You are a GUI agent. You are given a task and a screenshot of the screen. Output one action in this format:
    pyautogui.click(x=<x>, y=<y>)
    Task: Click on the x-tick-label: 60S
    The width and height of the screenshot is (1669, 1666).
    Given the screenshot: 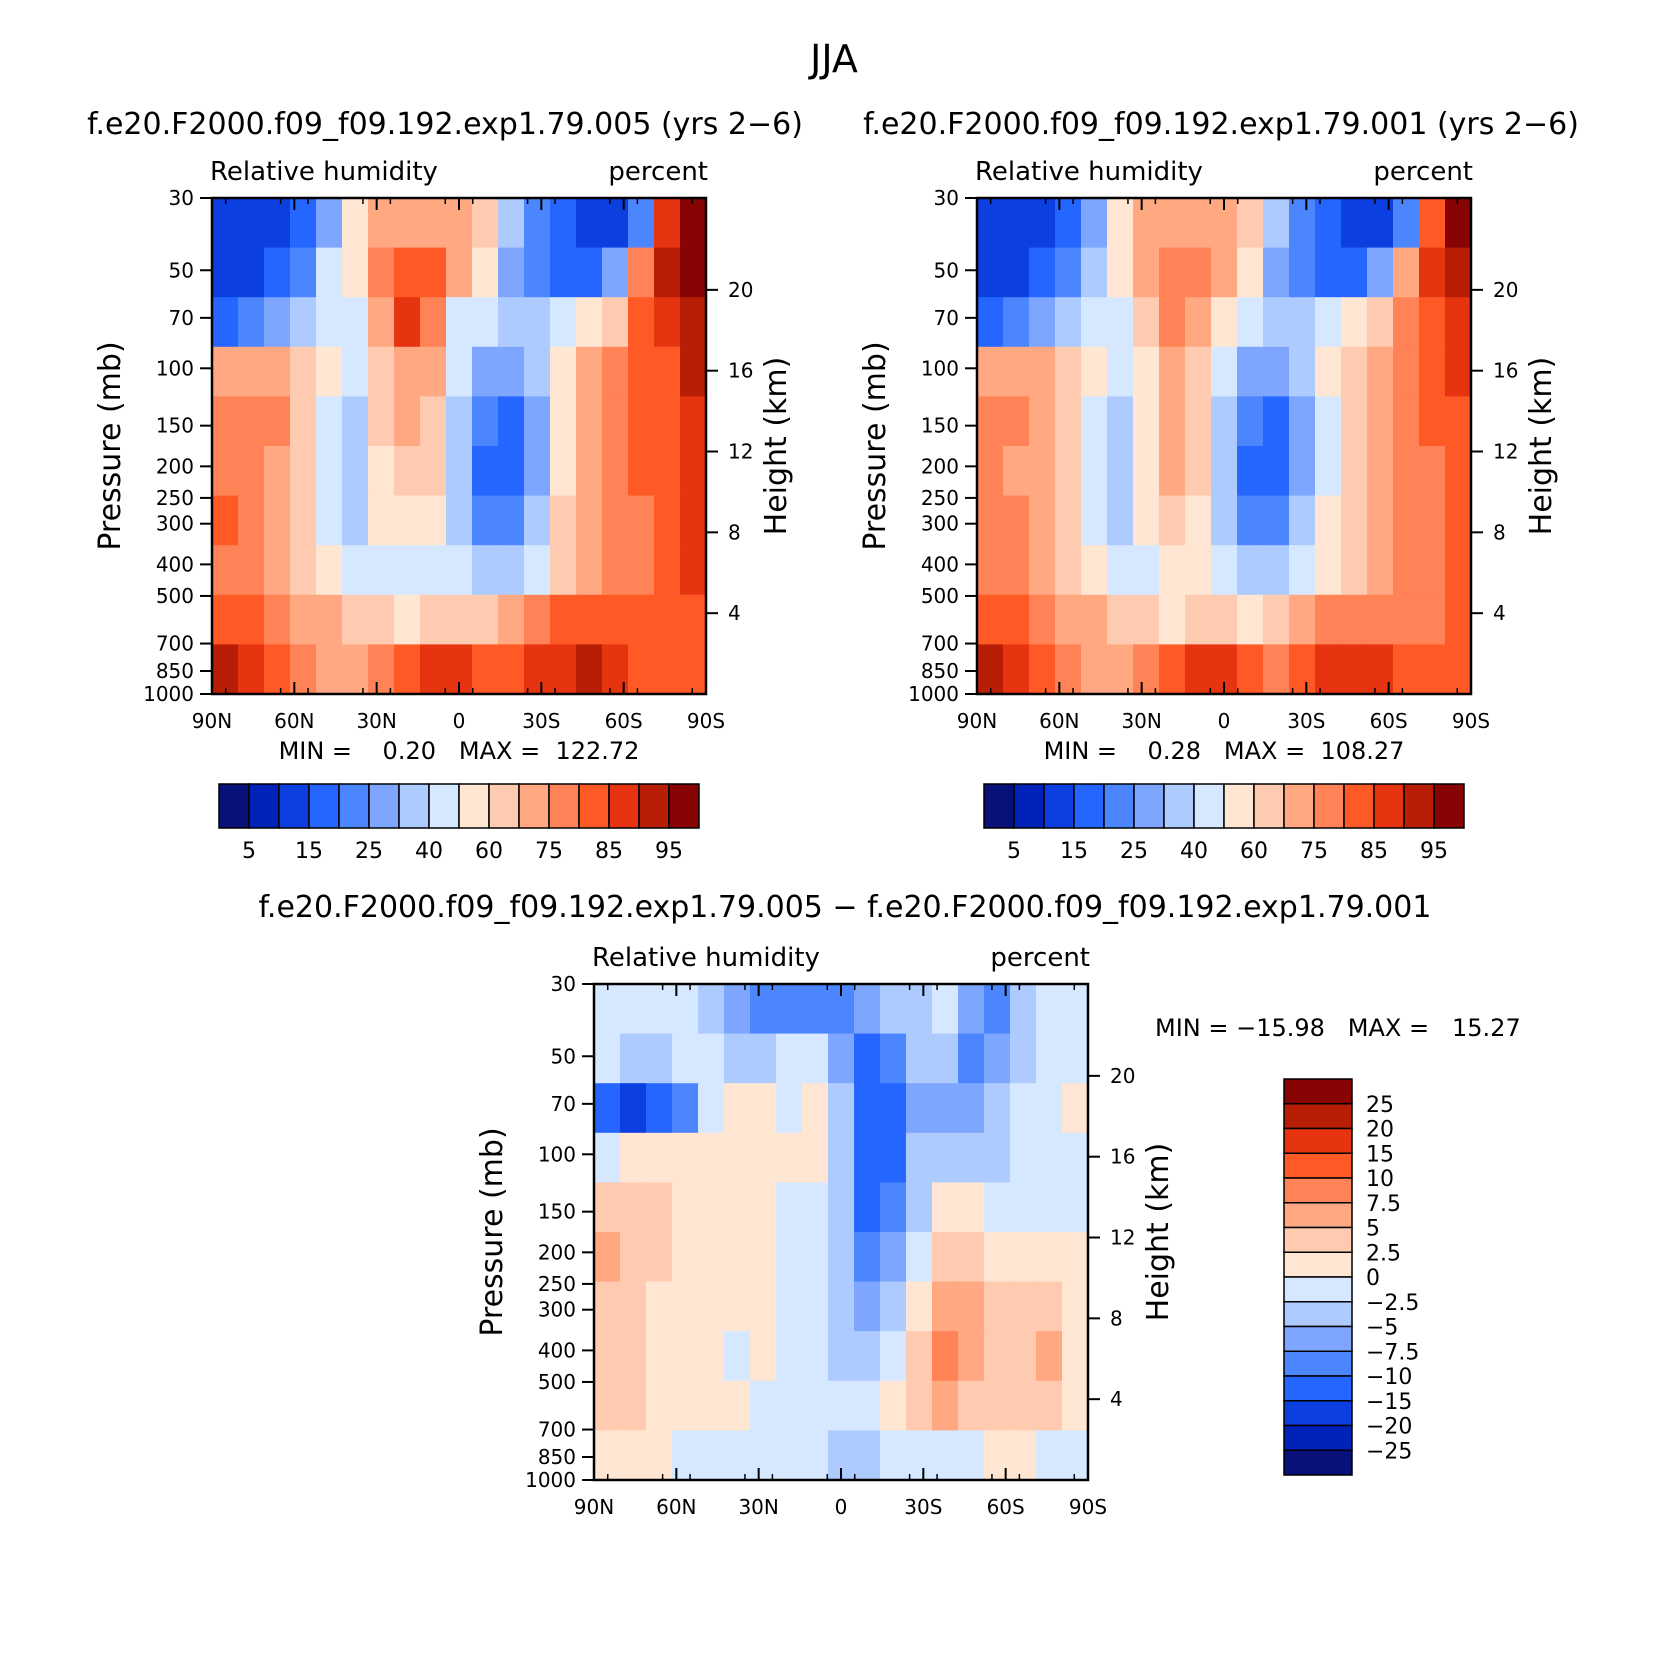 What is the action you would take?
    pyautogui.click(x=624, y=721)
    